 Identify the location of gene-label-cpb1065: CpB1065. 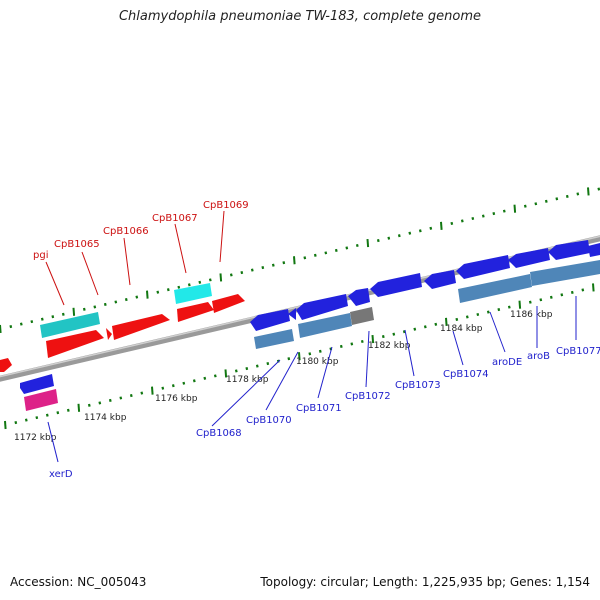
(77, 244).